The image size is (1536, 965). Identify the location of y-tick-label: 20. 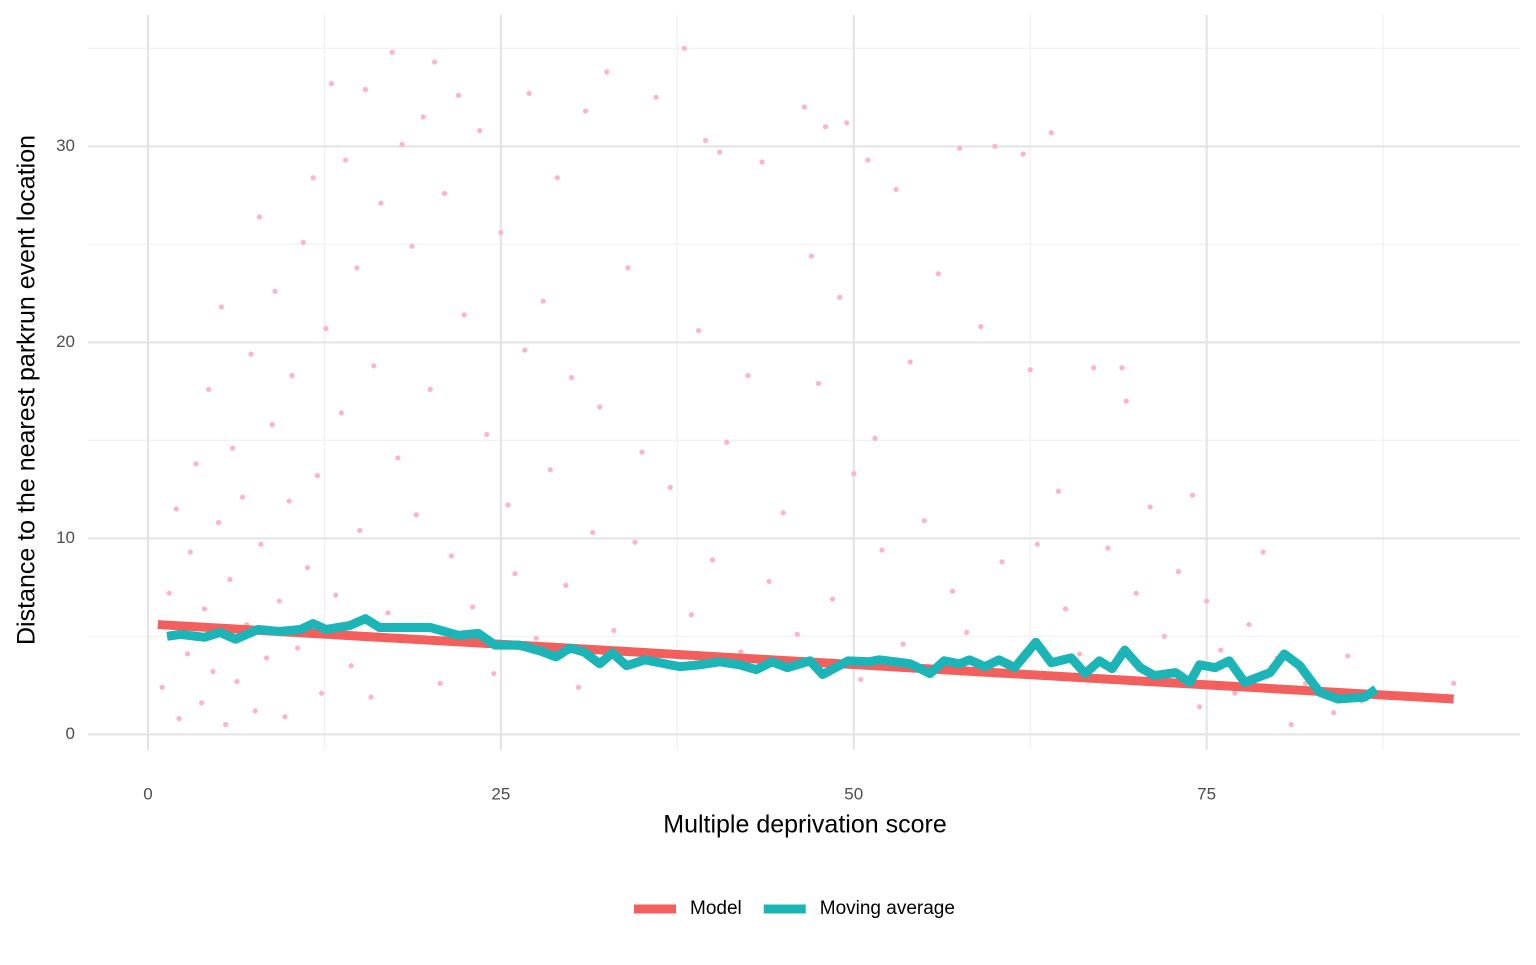
(65, 341).